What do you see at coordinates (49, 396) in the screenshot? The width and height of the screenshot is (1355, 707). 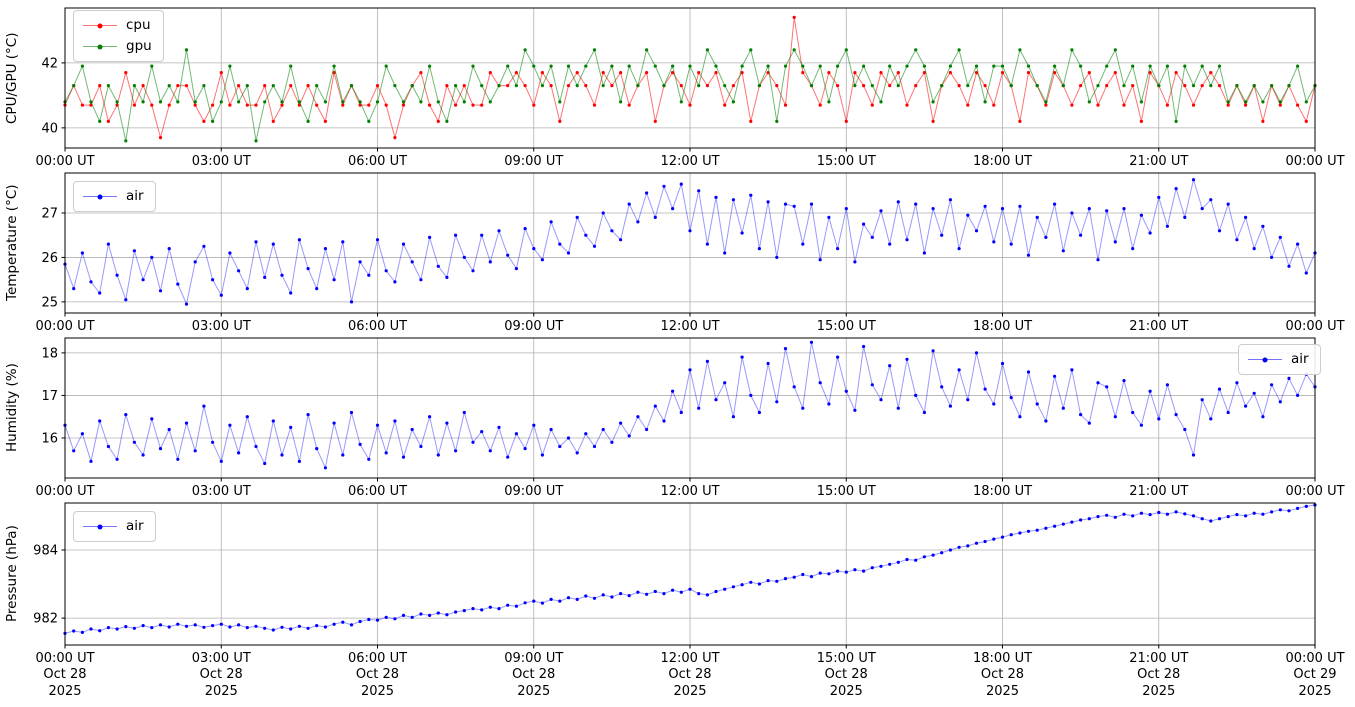 I see `svg-text: 17` at bounding box center [49, 396].